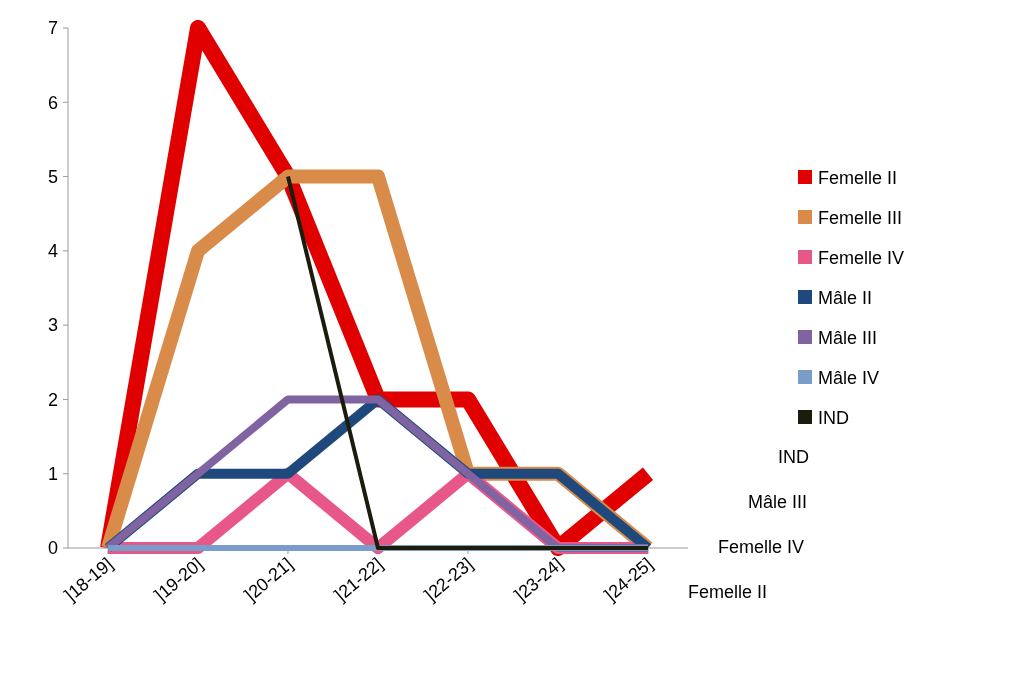 This screenshot has height=679, width=1028. What do you see at coordinates (858, 178) in the screenshot?
I see `legend-label: Femelle II` at bounding box center [858, 178].